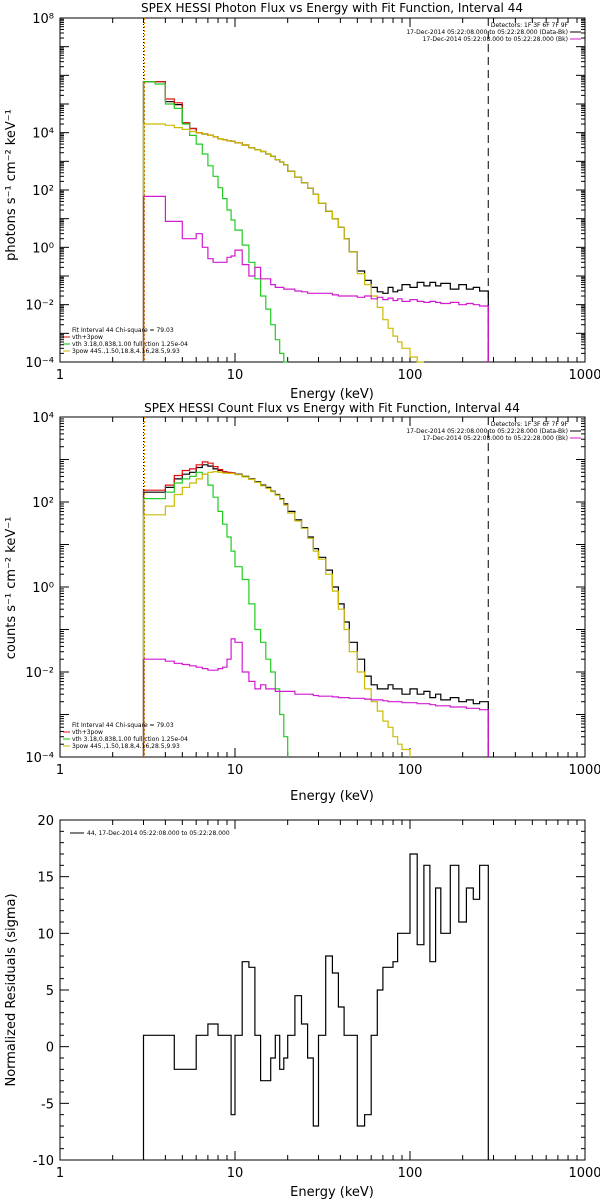 This screenshot has height=1200, width=600. Describe the element at coordinates (332, 1192) in the screenshot. I see `residuals-xlabel: Energy (keV)` at that location.